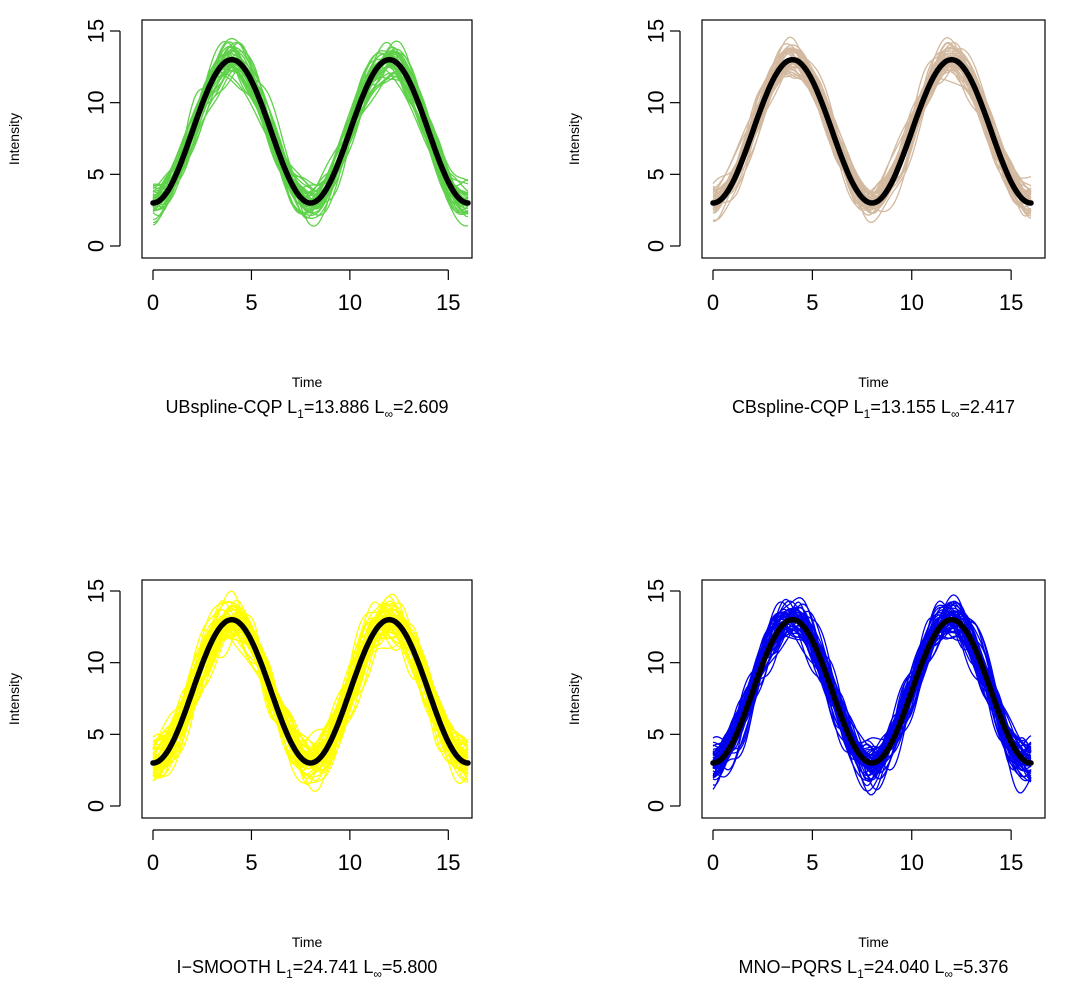 This screenshot has width=1065, height=986. What do you see at coordinates (873, 409) in the screenshot?
I see `panel-caption: CBspline-CQP L1=13.155 L∞=2.417` at bounding box center [873, 409].